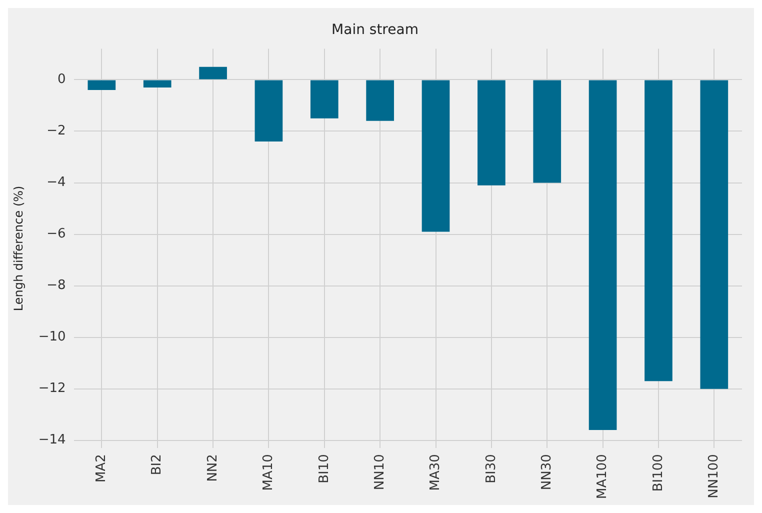 The width and height of the screenshot is (762, 513). What do you see at coordinates (62, 80) in the screenshot?
I see `y-tick-label: 0` at bounding box center [62, 80].